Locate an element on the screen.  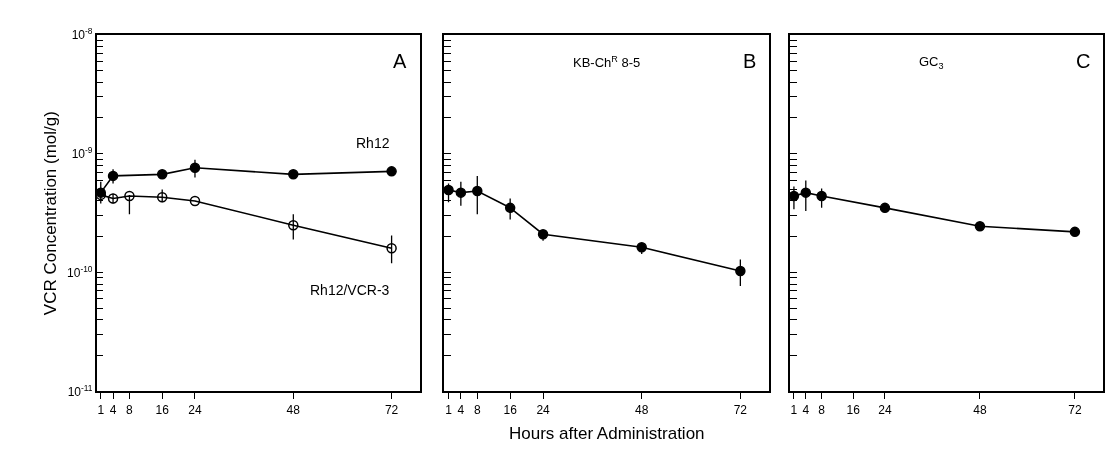
y-tick-label: 10$^{-10}$ is located at coordinates (80, 271).